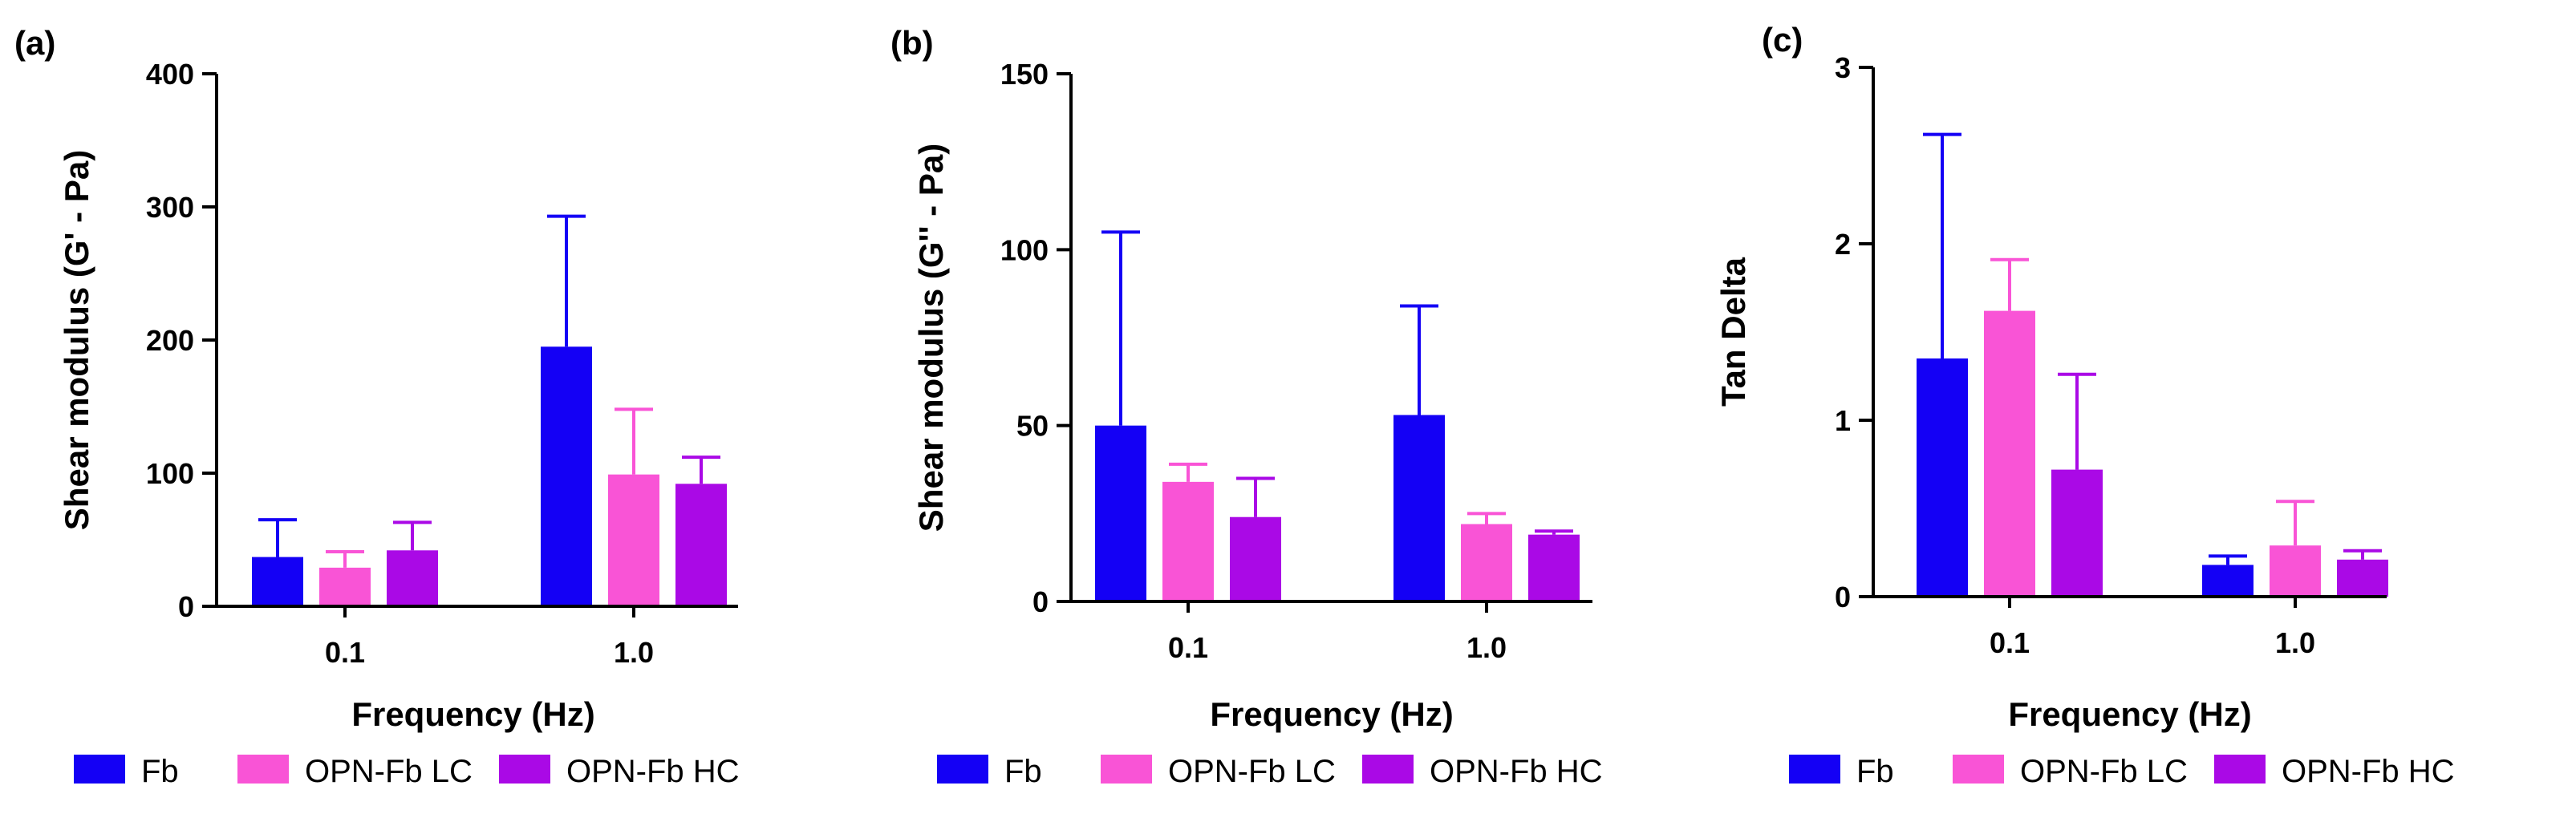 The width and height of the screenshot is (2576, 822). I want to click on y-tick-label: 200, so click(170, 341).